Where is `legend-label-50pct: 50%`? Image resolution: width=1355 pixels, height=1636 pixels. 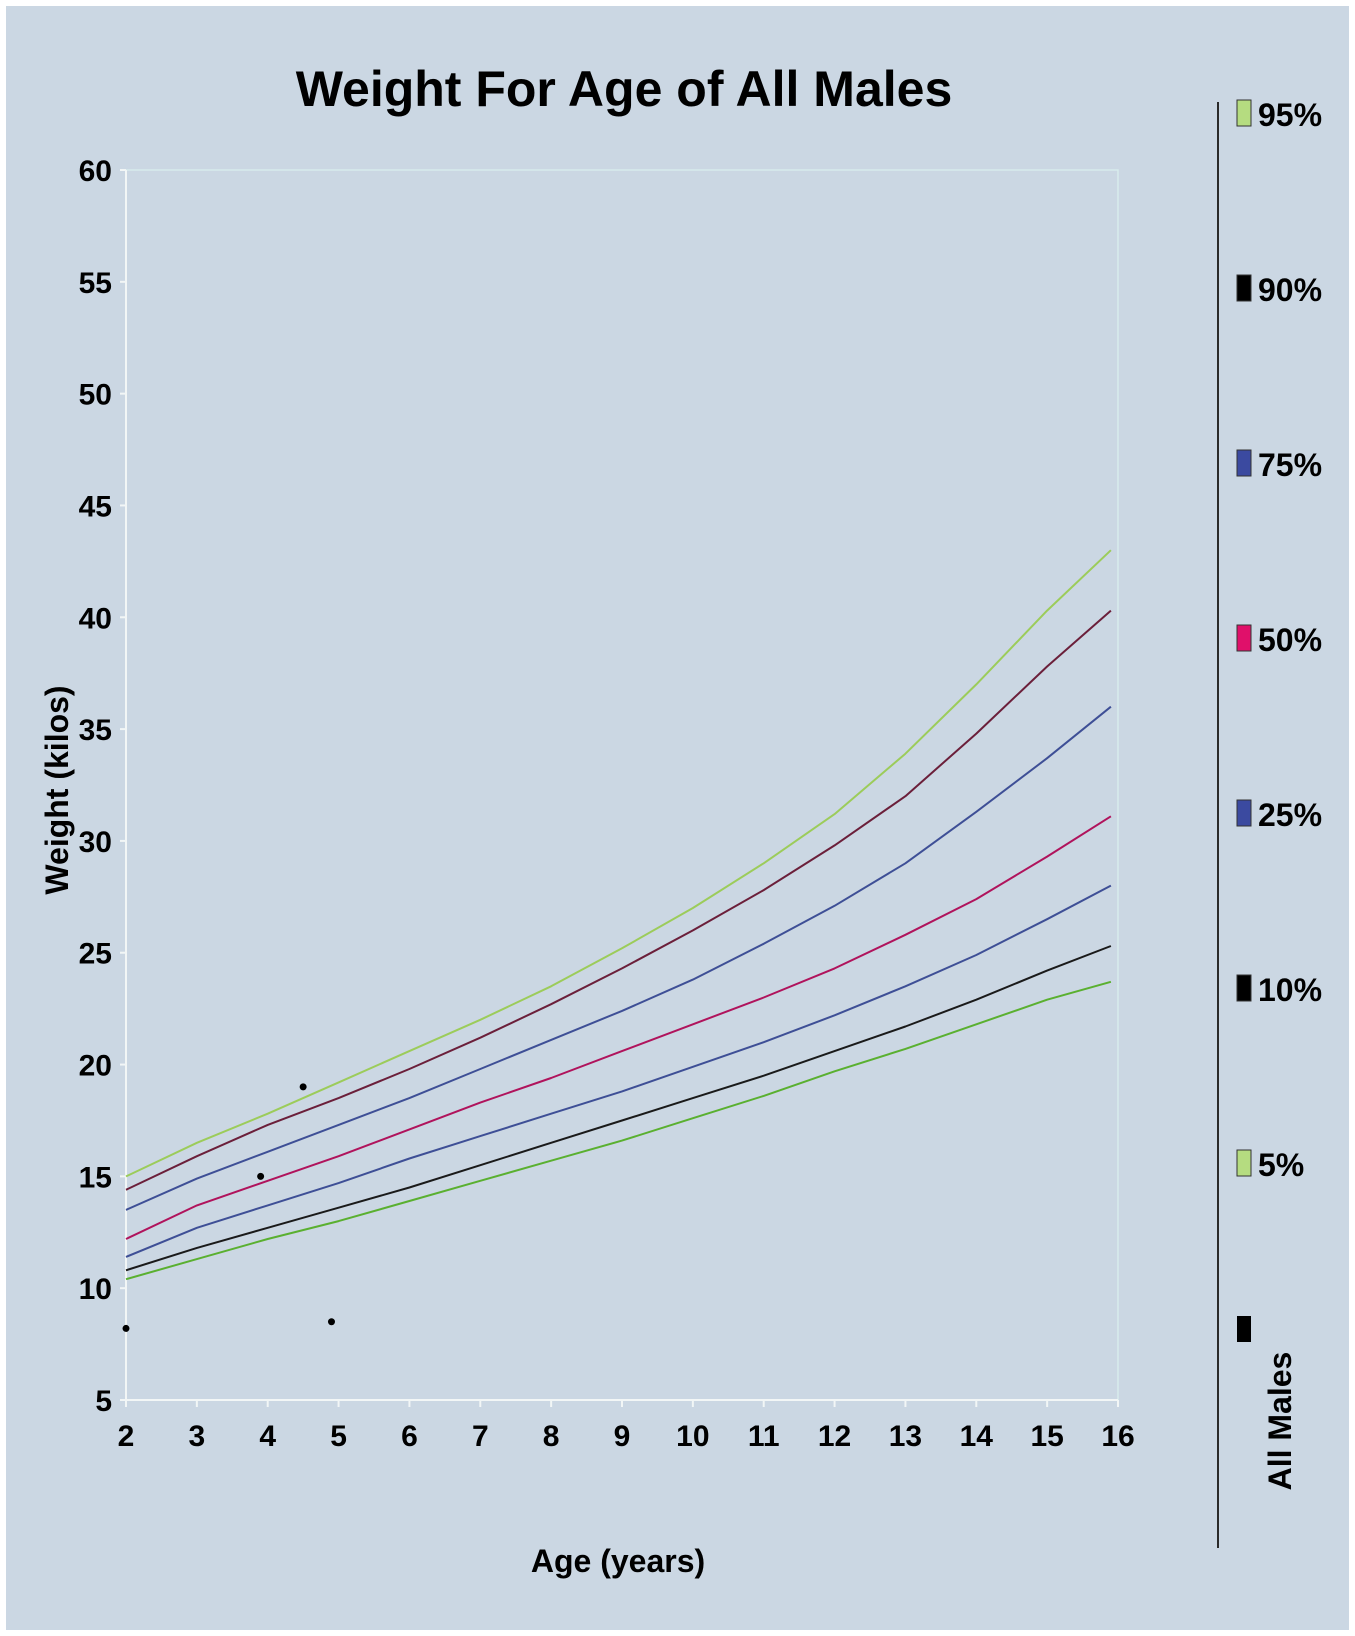
legend-label-50pct: 50% is located at coordinates (1290, 640).